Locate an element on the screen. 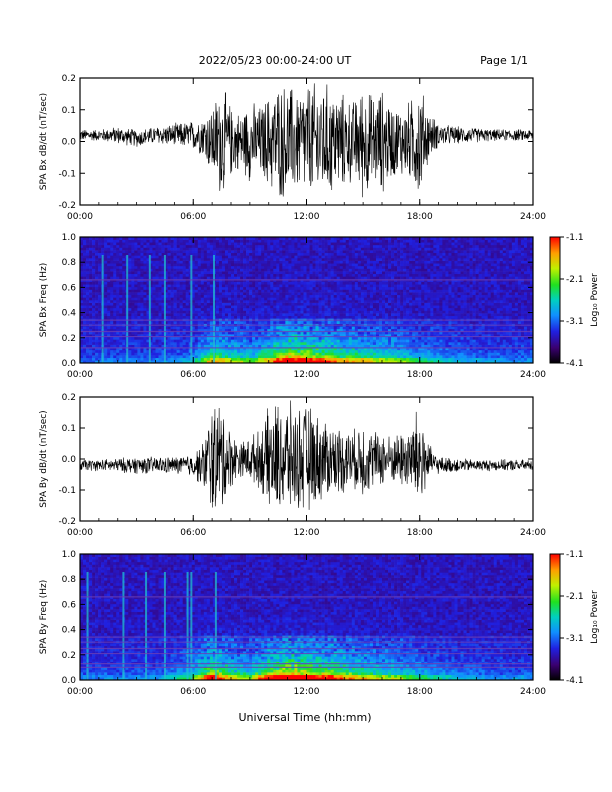 The height and width of the screenshot is (792, 612). y-tick-label: 0.2 is located at coordinates (69, 79).